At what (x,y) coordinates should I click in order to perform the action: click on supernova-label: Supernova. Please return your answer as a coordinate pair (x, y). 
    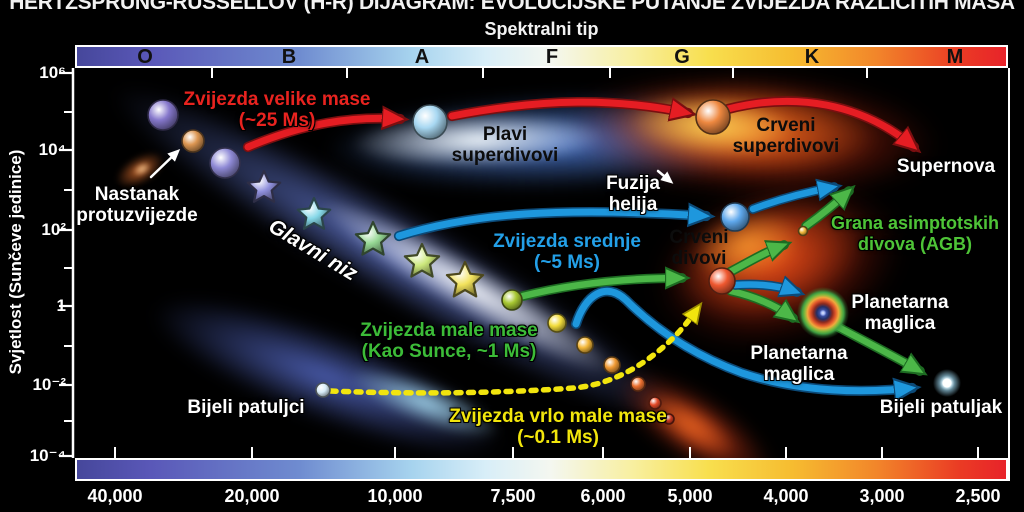
    Looking at the image, I should click on (946, 166).